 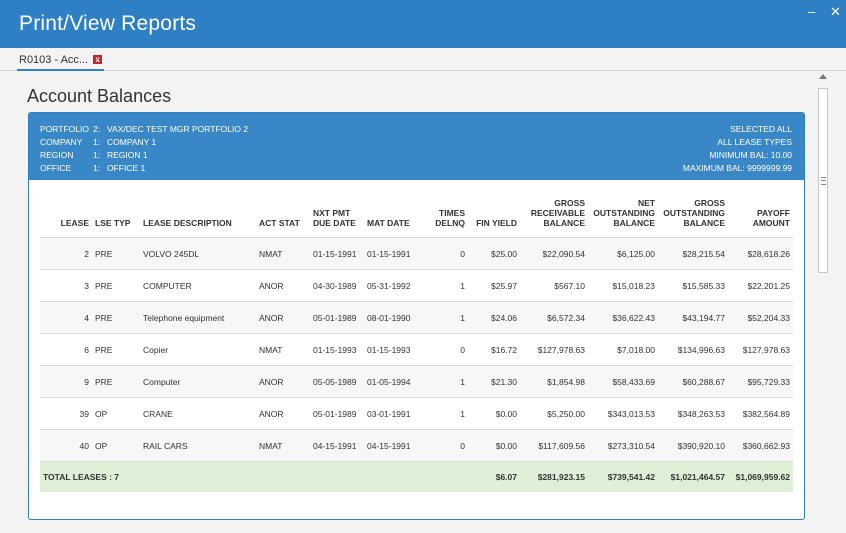 I want to click on table-cell: $25.97, so click(x=494, y=285).